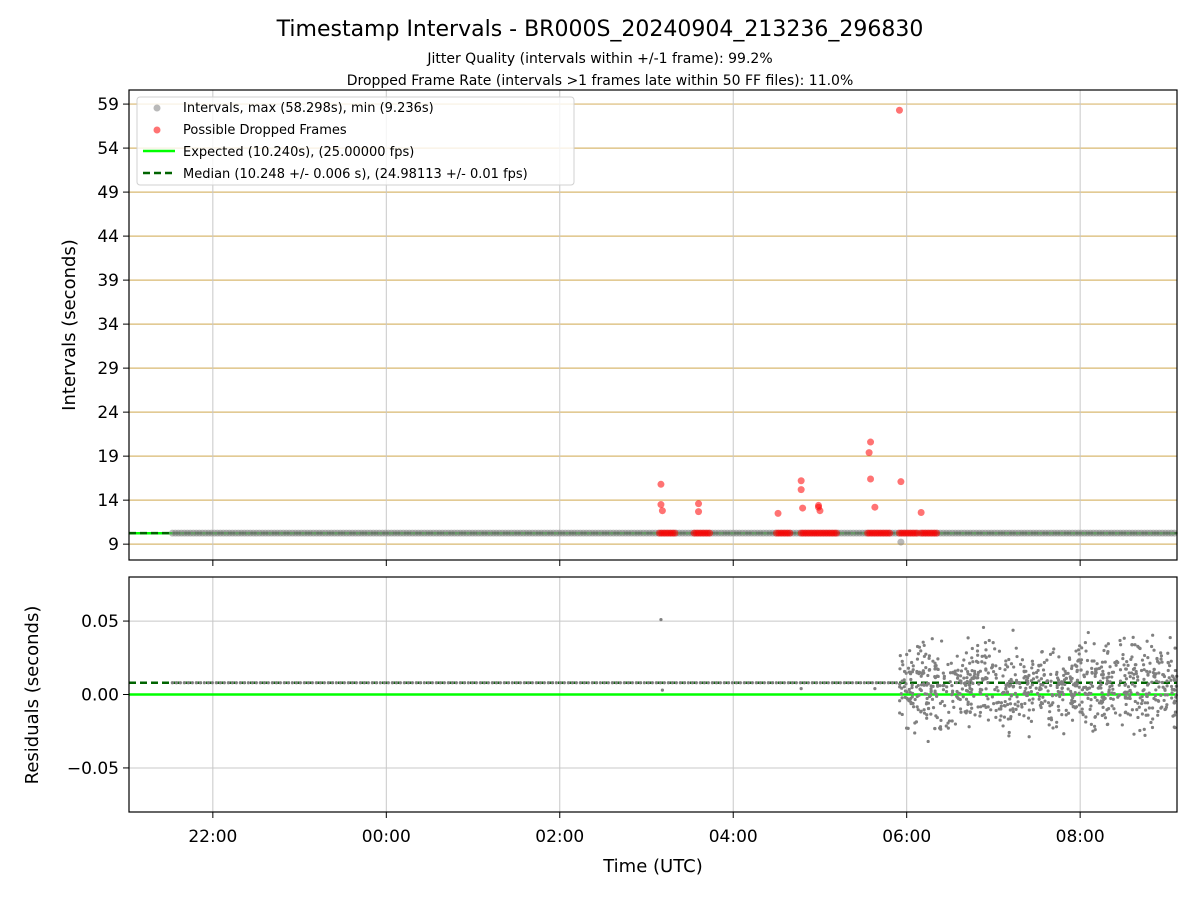 The width and height of the screenshot is (1200, 900). What do you see at coordinates (108, 149) in the screenshot?
I see `top-ytick-label: 54` at bounding box center [108, 149].